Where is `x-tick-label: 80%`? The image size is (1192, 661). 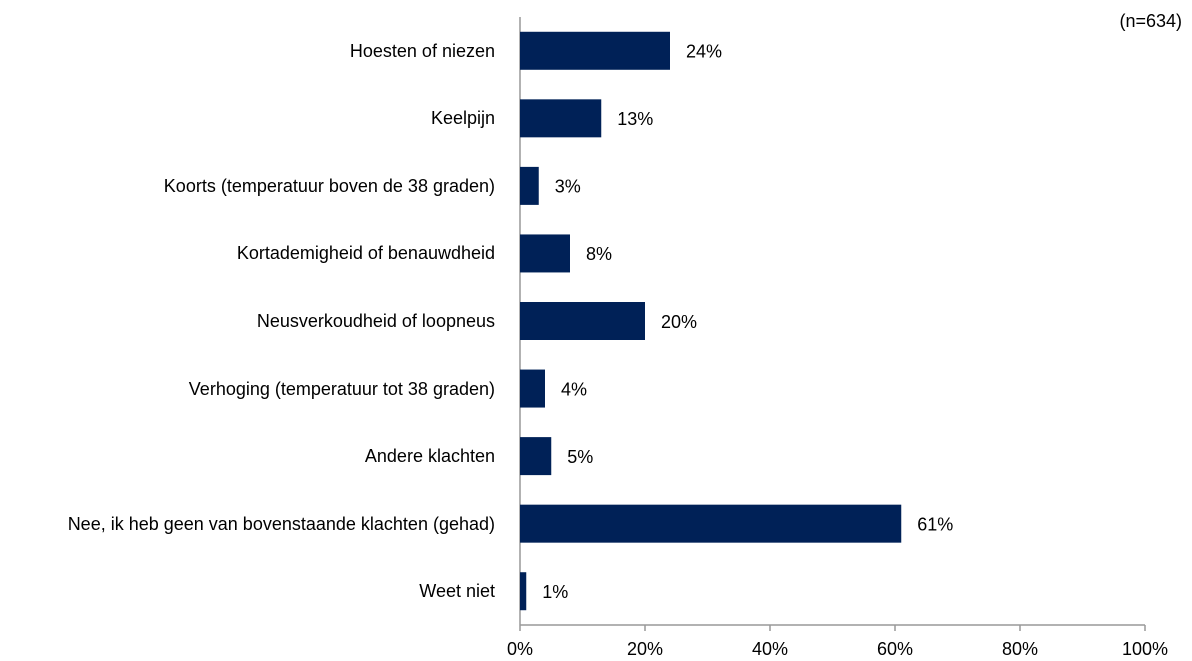 x-tick-label: 80% is located at coordinates (1020, 649).